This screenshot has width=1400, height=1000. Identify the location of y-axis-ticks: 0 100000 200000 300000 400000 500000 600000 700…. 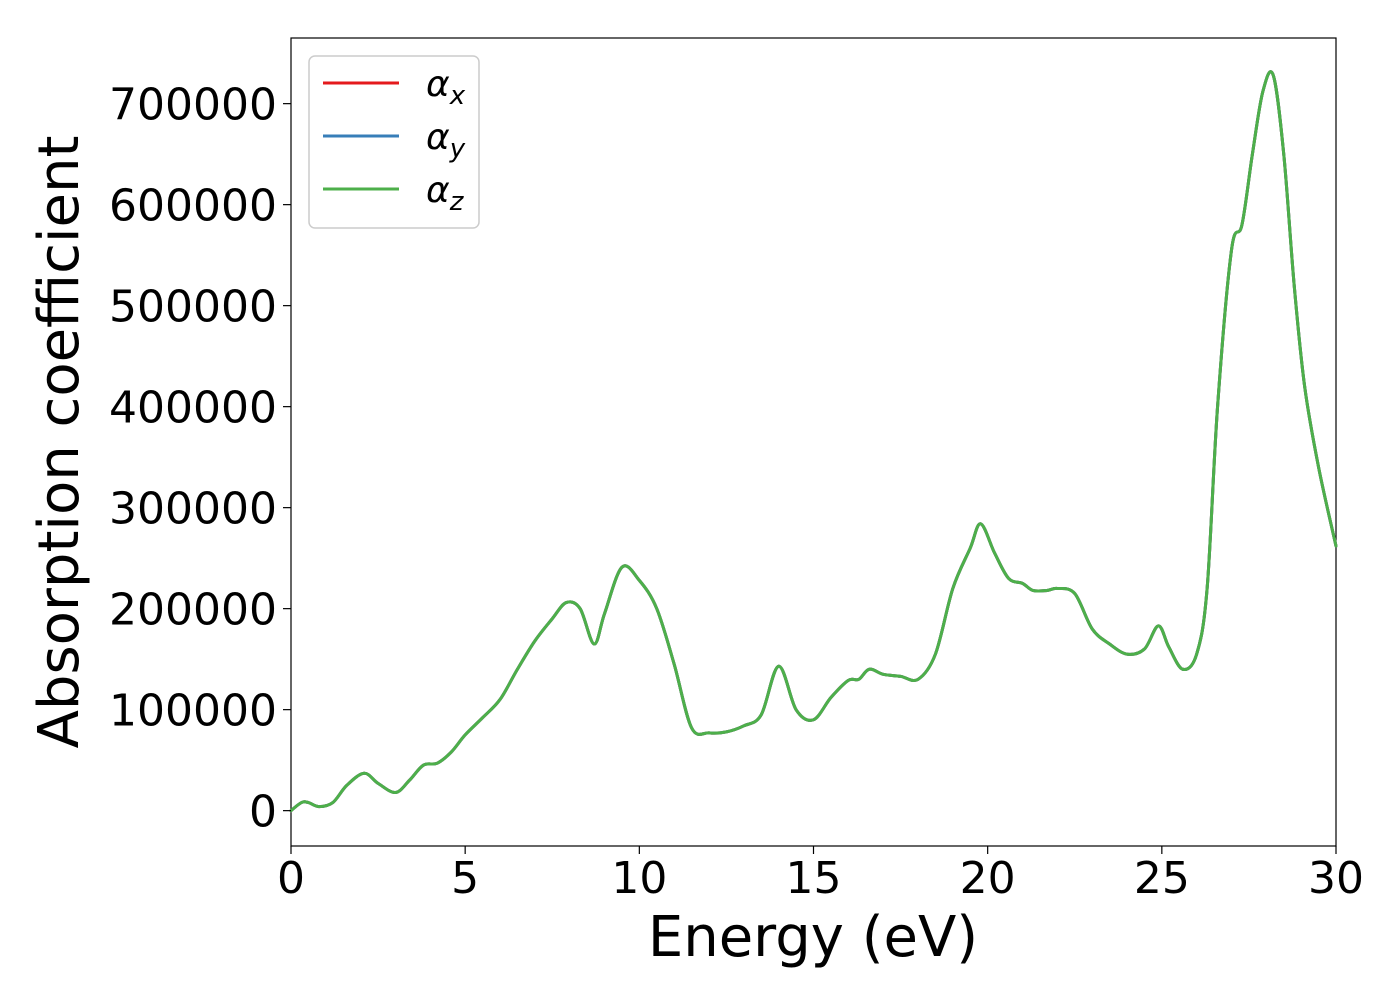
(200, 459).